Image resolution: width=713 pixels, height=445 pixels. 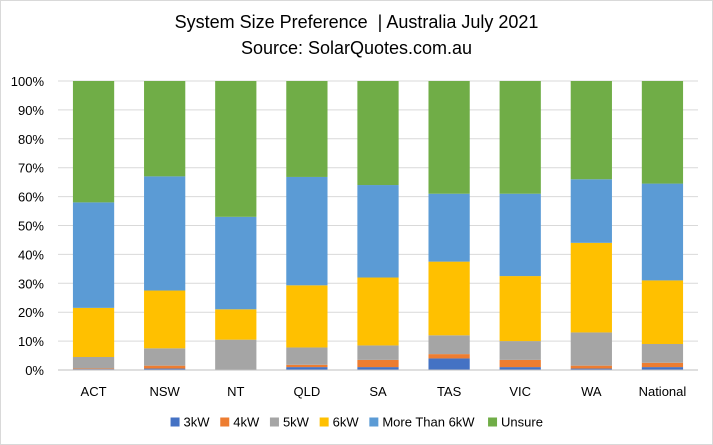 I want to click on chart-subtitle: Source: SolarQuotes.com.au, so click(x=356, y=48).